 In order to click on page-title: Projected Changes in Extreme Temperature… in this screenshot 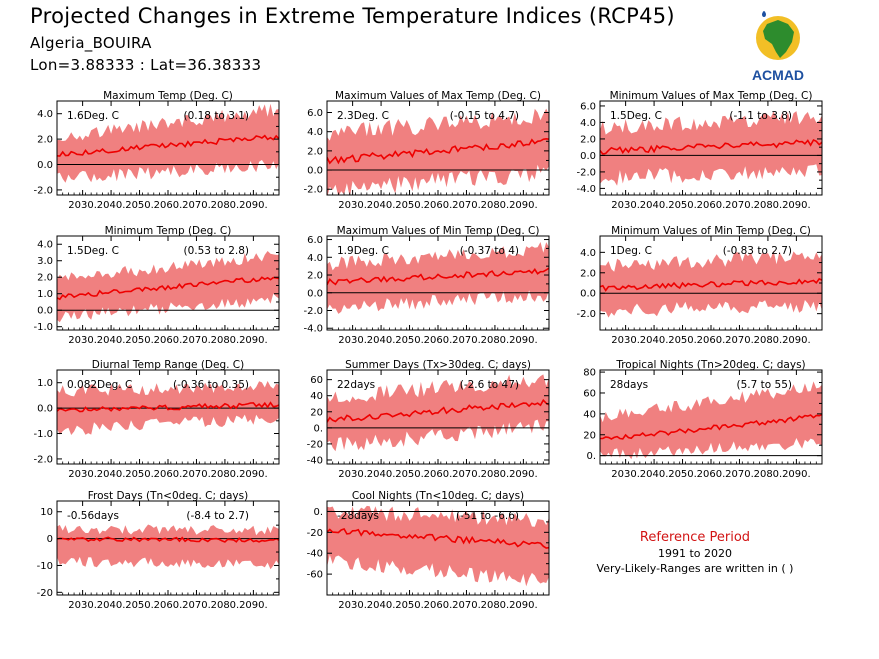, I will do `click(352, 16)`.